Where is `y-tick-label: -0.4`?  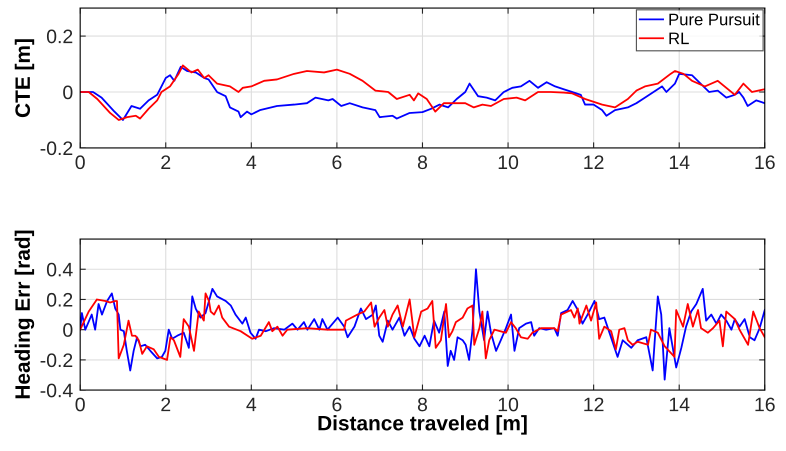 y-tick-label: -0.4 is located at coordinates (56, 391).